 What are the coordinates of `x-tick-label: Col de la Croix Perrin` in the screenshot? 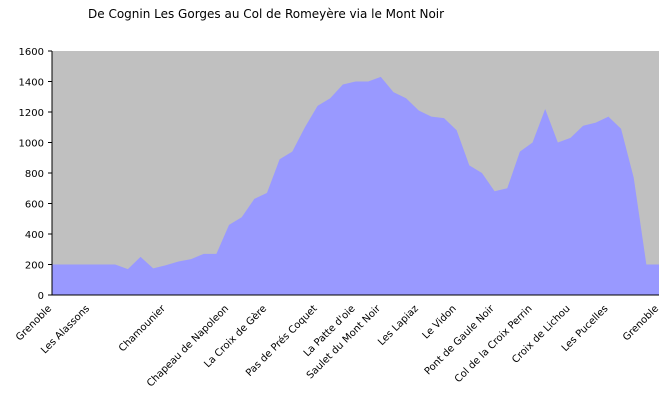 It's located at (494, 344).